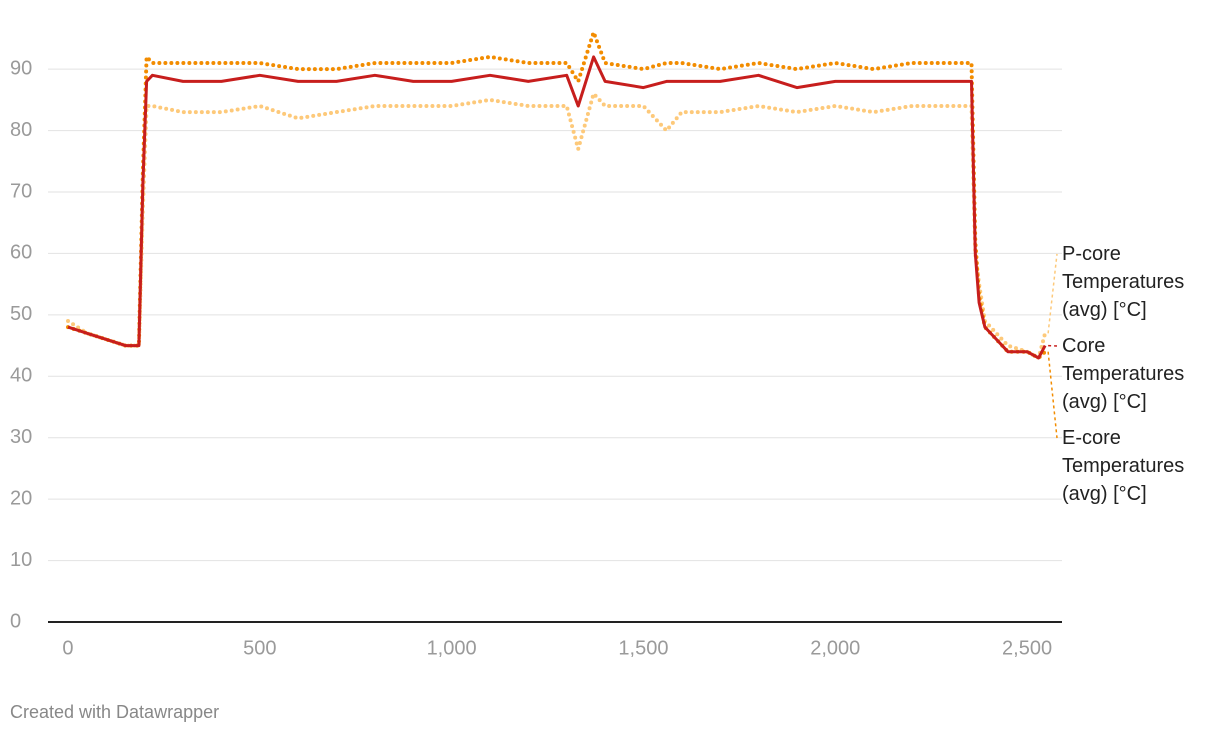 The image size is (1220, 738). I want to click on y-tick-label: 50, so click(21, 314).